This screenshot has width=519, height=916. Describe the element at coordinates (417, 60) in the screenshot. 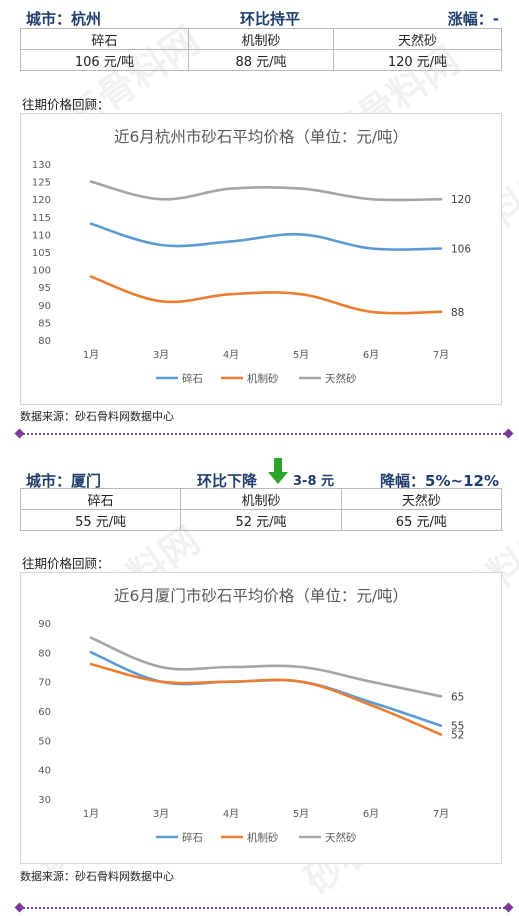

I see `table-cell: 120 元/吨` at that location.